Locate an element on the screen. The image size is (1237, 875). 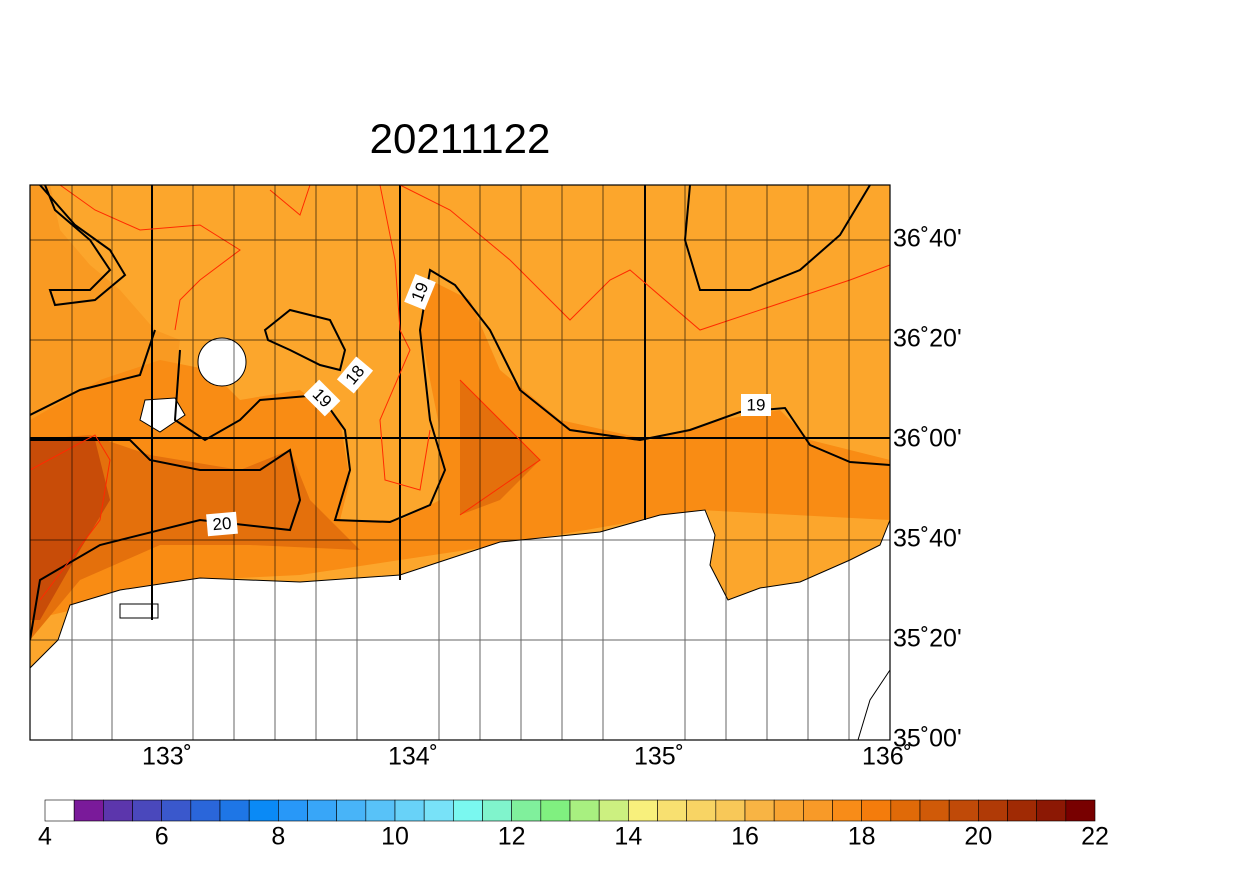
colorbar-tick-label: 22 is located at coordinates (1095, 837).